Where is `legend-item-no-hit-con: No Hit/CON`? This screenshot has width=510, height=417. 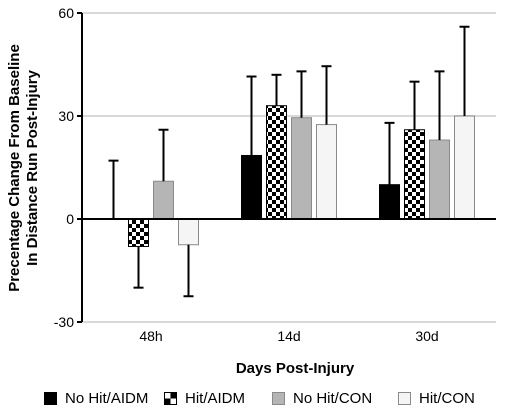 legend-item-no-hit-con: No Hit/CON is located at coordinates (322, 398).